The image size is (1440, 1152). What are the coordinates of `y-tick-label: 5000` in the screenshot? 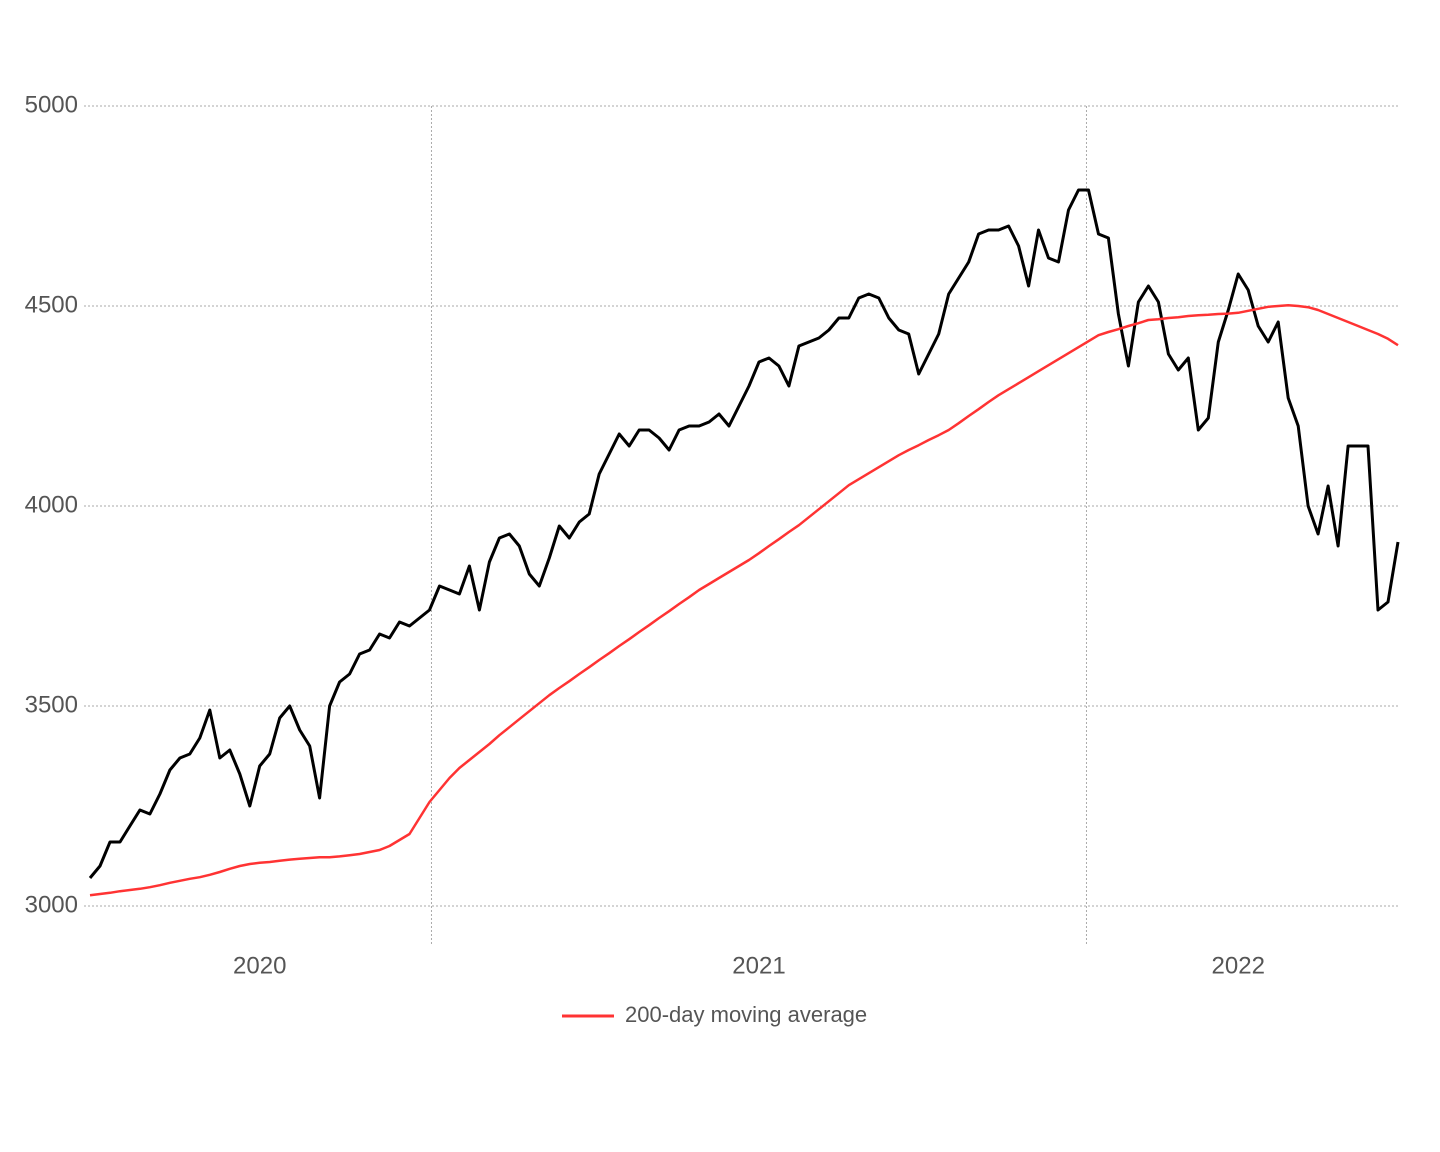 It's located at (51, 104).